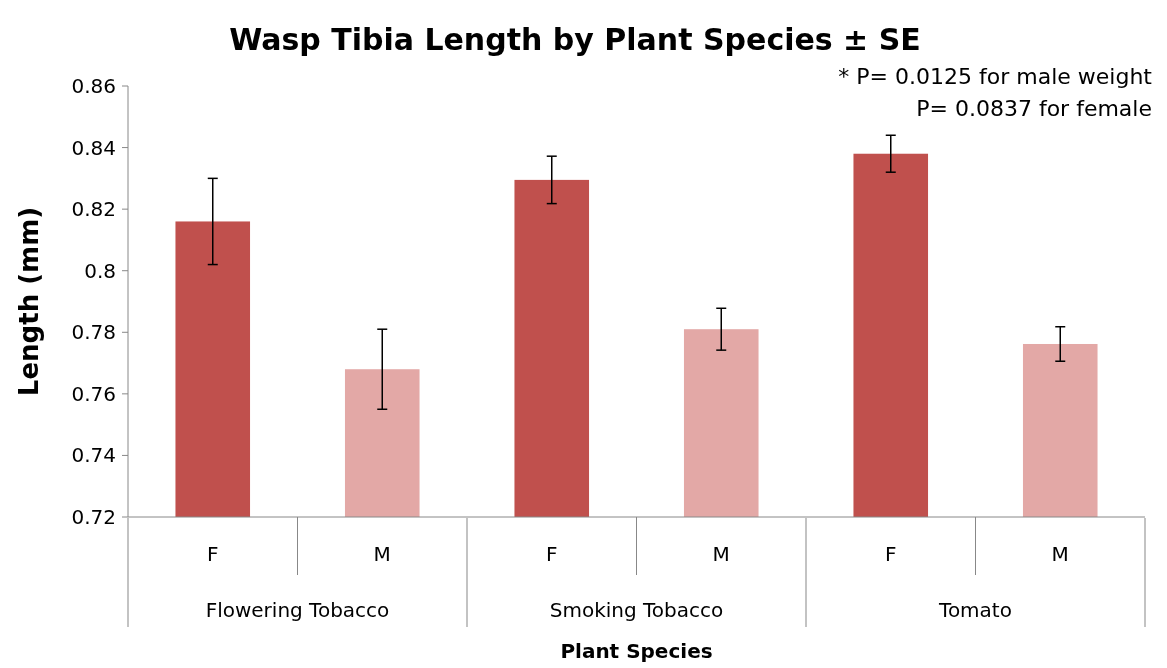  What do you see at coordinates (93, 209) in the screenshot?
I see `y-tick-label: 0.82` at bounding box center [93, 209].